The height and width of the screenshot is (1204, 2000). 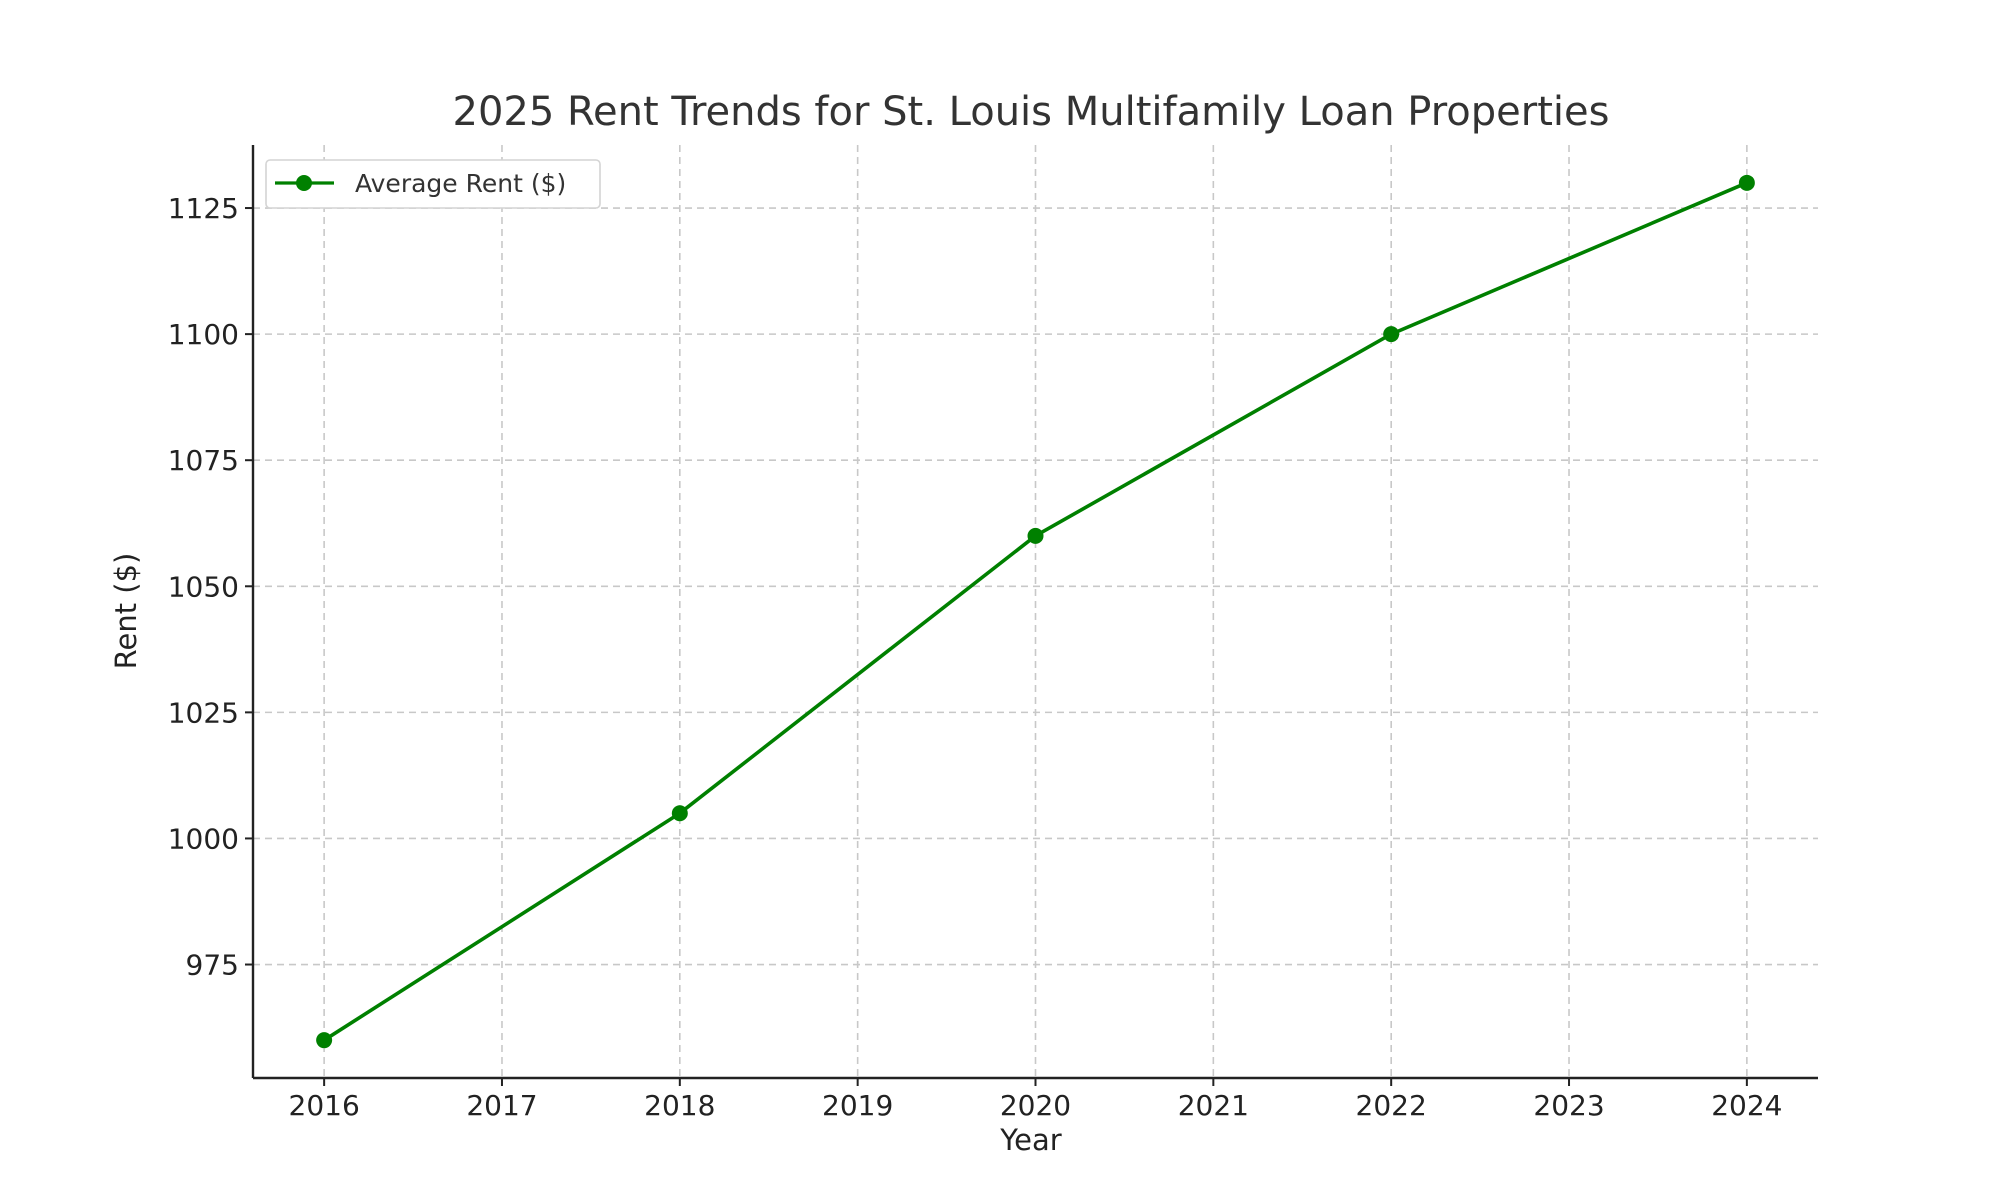 I want to click on y-tick-label: 1025, so click(x=203, y=712).